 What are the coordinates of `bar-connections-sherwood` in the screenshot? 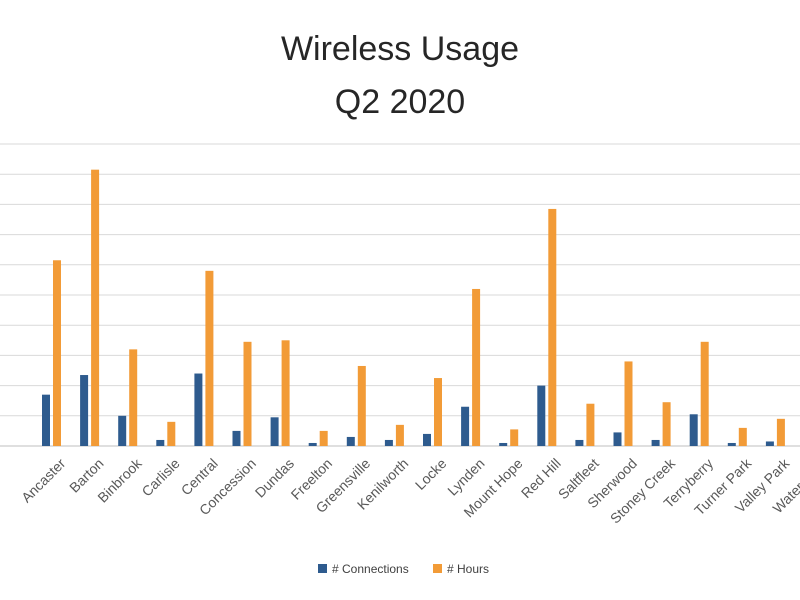 It's located at (617, 439).